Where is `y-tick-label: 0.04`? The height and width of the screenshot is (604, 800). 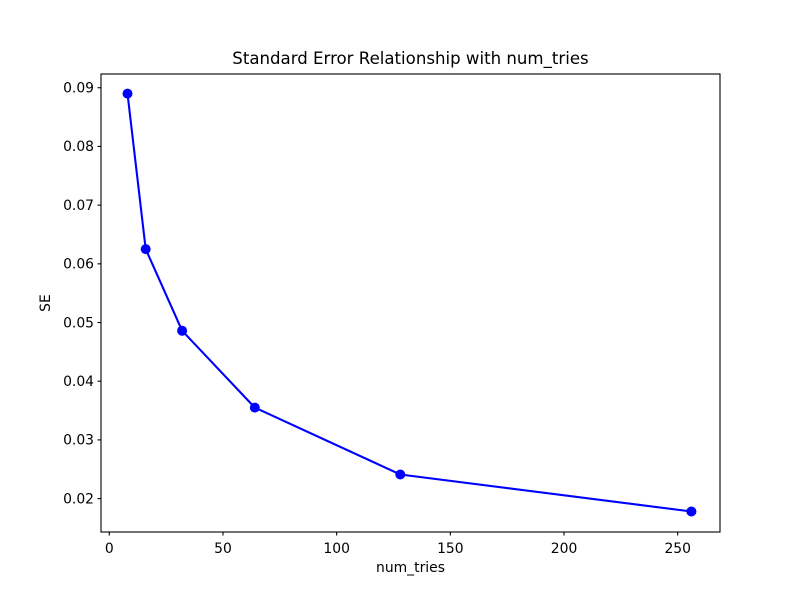
y-tick-label: 0.04 is located at coordinates (78, 382).